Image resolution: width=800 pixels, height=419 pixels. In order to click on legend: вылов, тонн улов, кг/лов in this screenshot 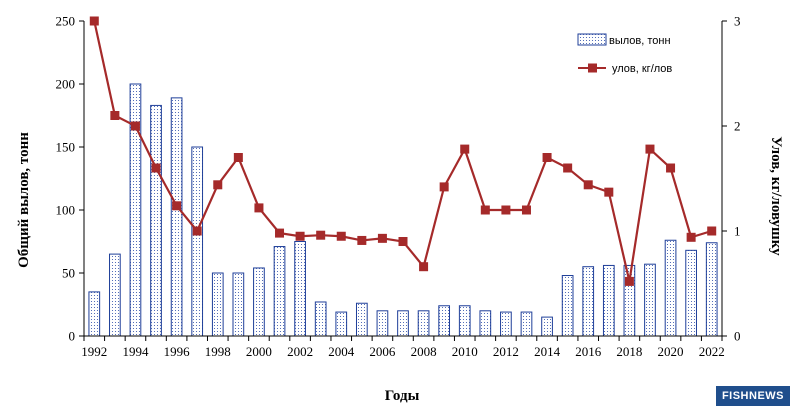, I will do `click(624, 54)`.